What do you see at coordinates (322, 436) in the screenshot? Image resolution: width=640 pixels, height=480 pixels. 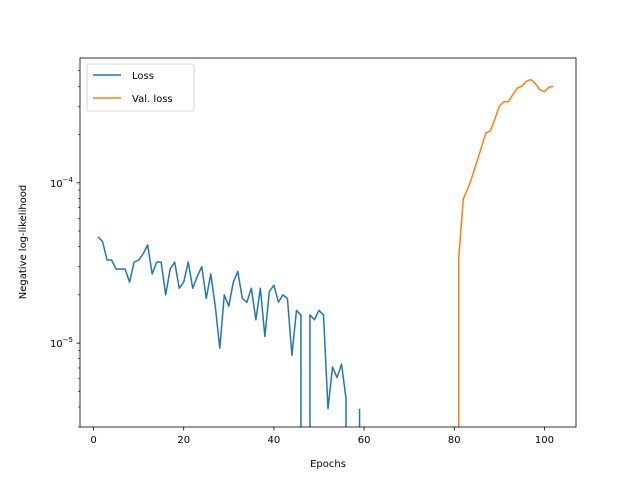 I see `x-axis: 0 20 40 60 80 100` at bounding box center [322, 436].